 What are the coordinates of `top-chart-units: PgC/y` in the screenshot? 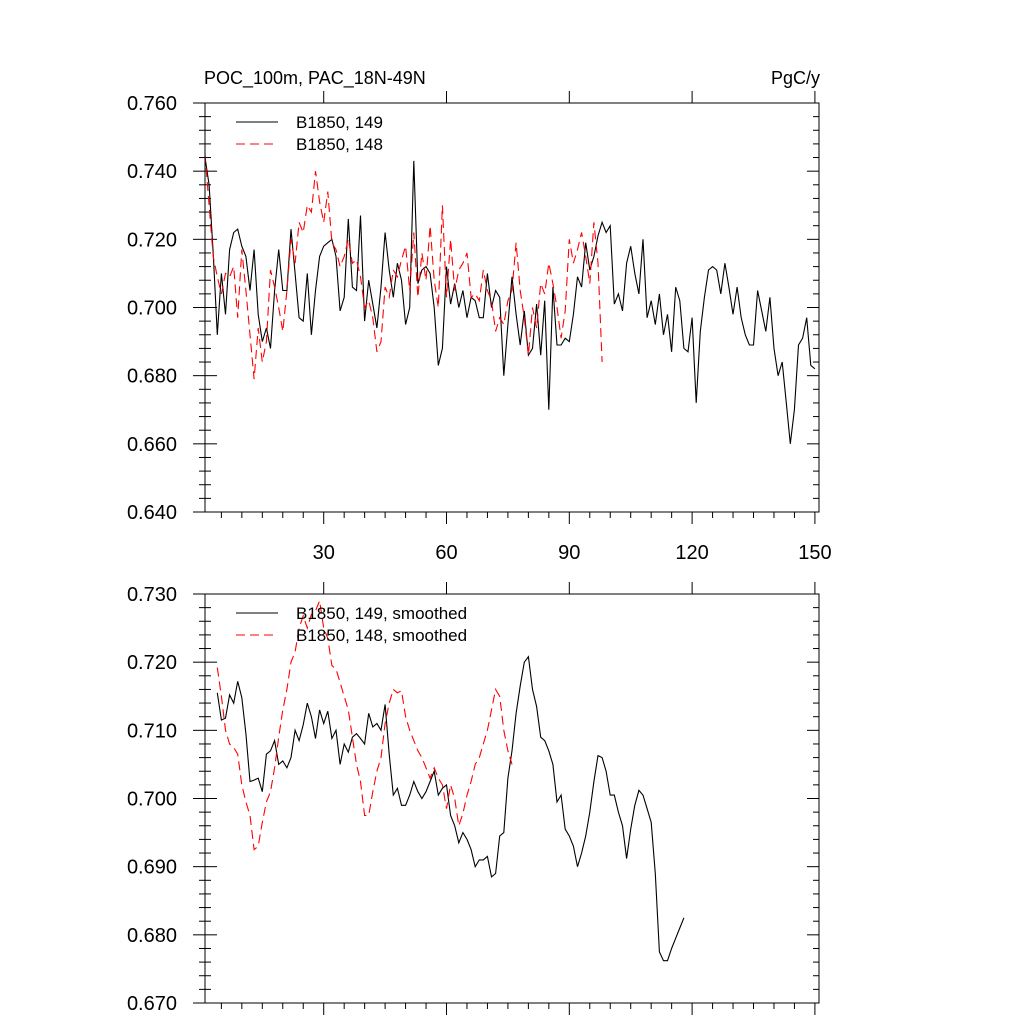 It's located at (795, 78).